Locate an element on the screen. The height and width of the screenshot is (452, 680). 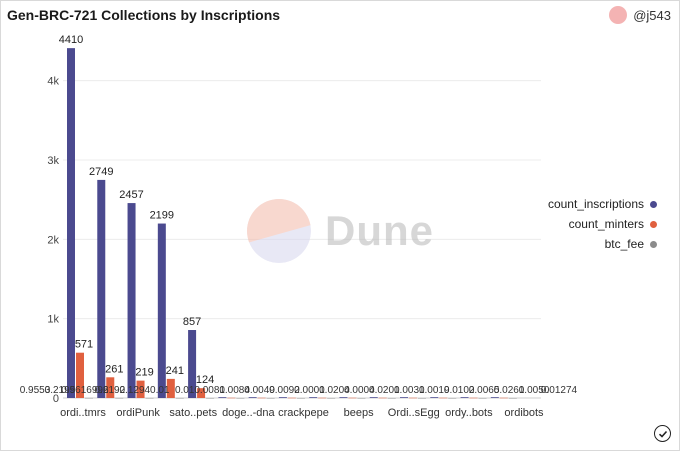
baseline-value-label: 0.0201 is located at coordinates (384, 390).